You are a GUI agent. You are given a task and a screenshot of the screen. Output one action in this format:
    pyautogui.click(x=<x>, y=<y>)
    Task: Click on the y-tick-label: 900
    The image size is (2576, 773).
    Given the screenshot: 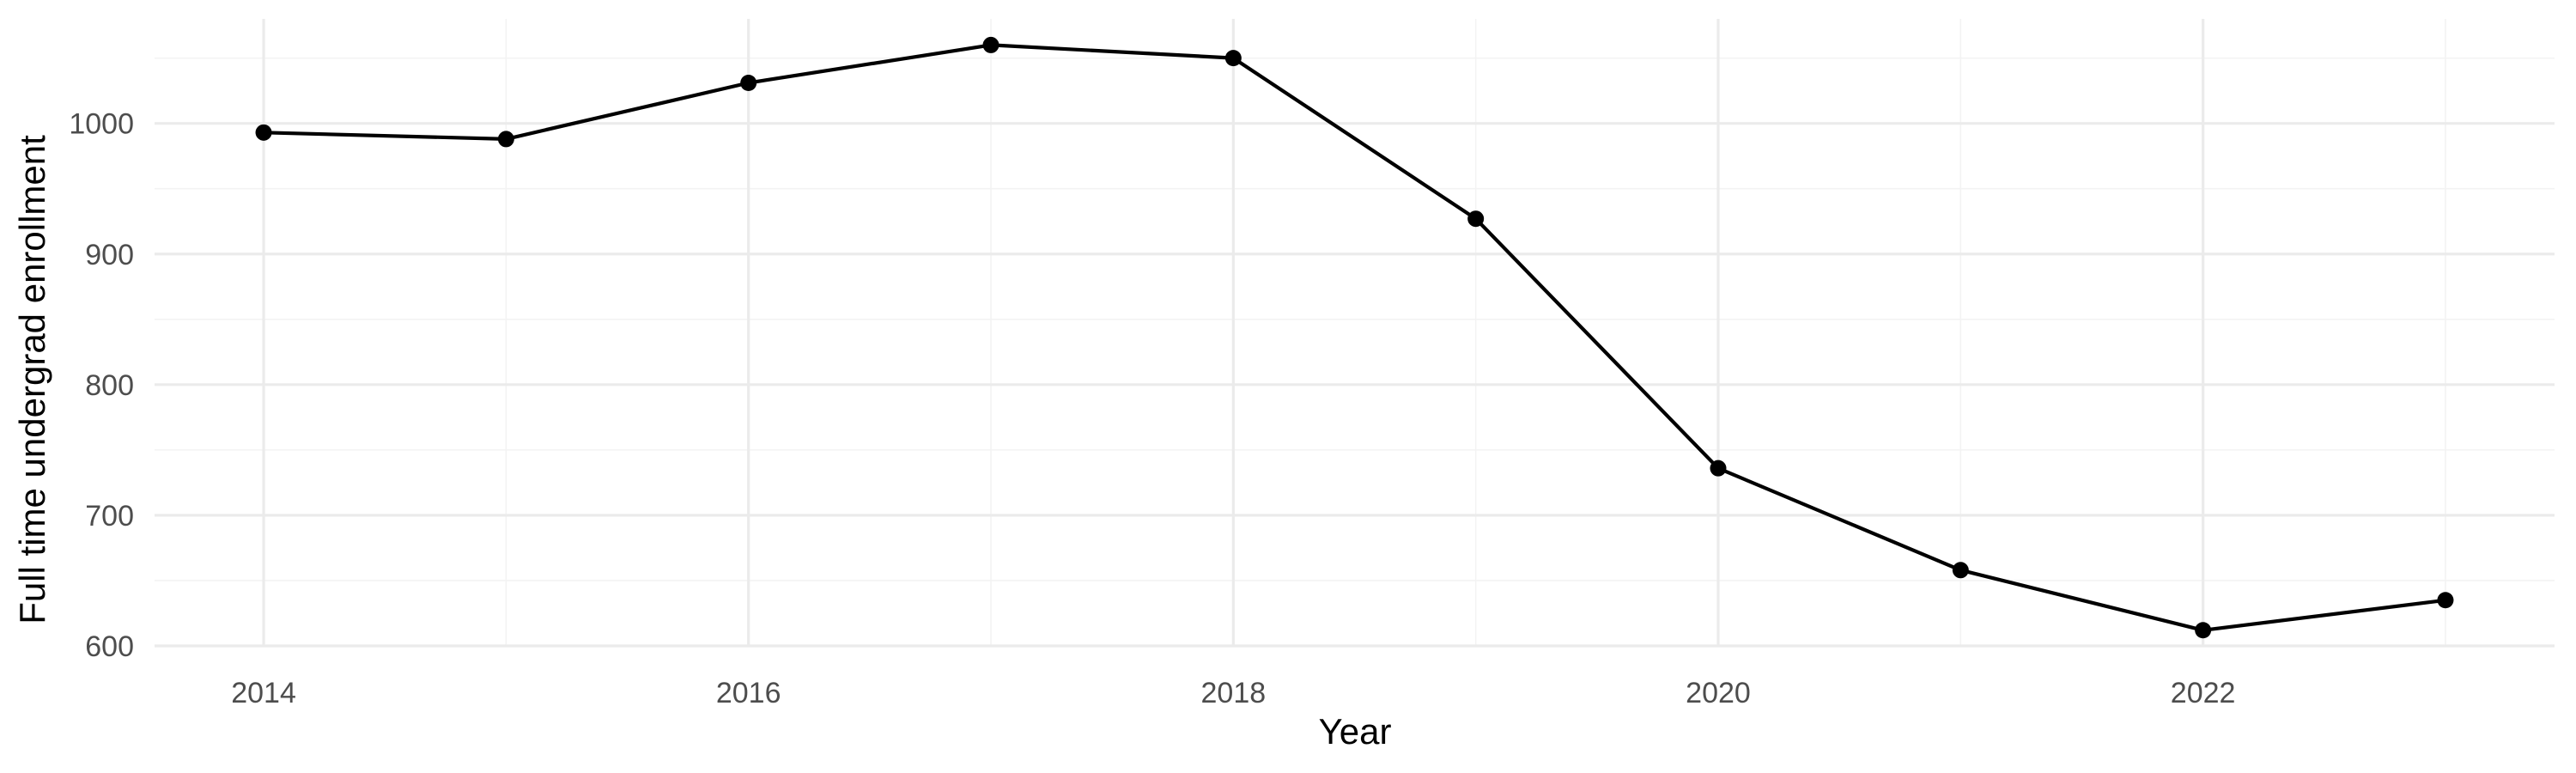 What is the action you would take?
    pyautogui.click(x=109, y=255)
    